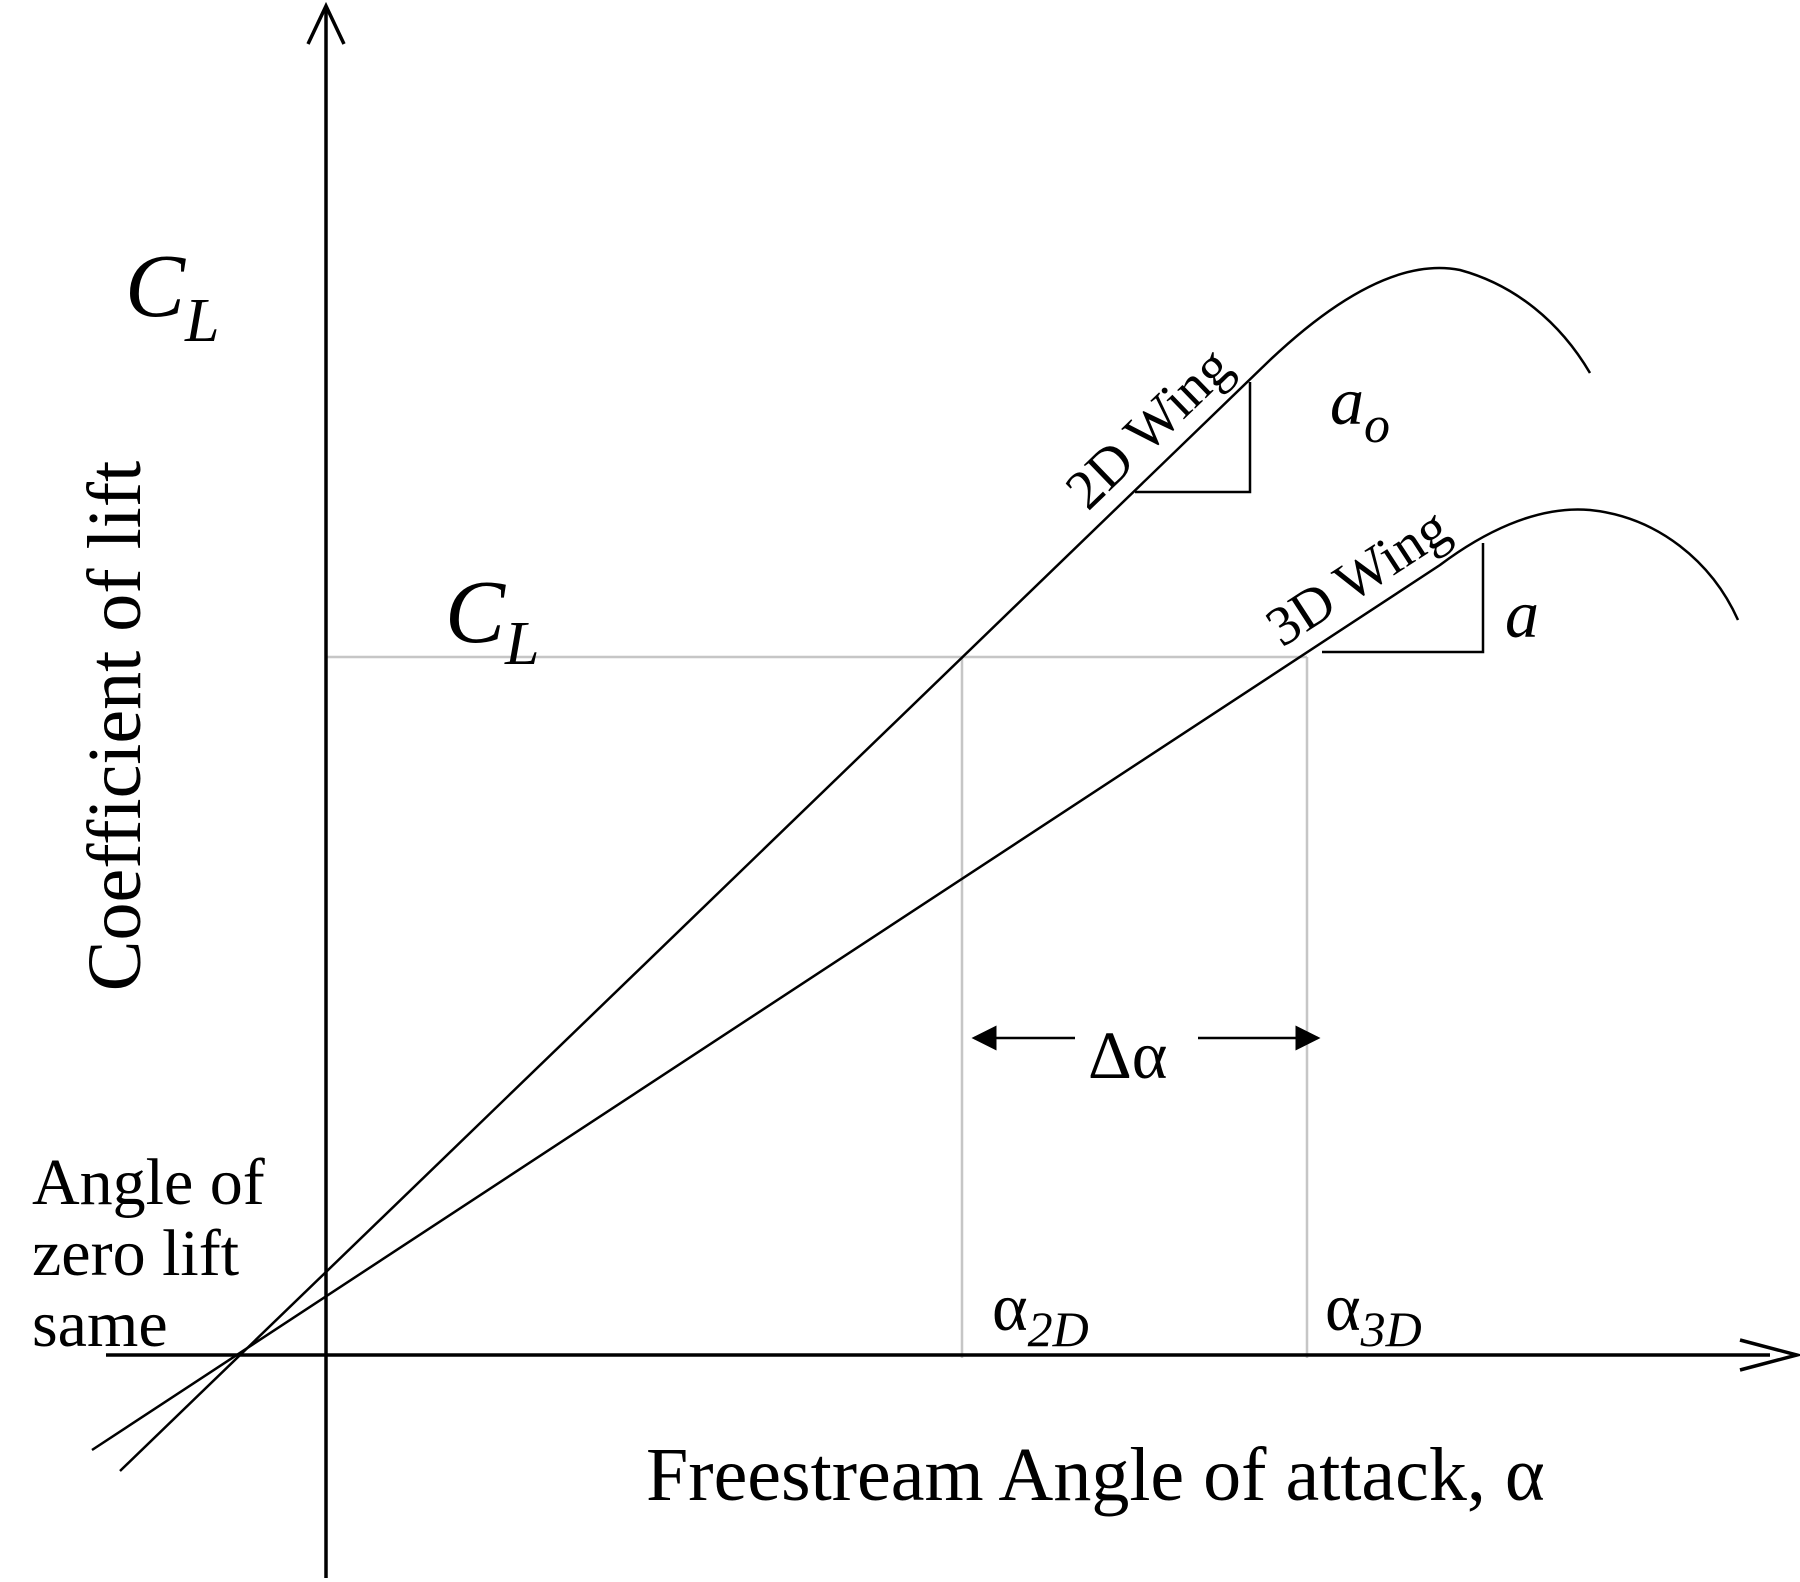  I want to click on curve-2d-label: 2D Wing, so click(1149, 428).